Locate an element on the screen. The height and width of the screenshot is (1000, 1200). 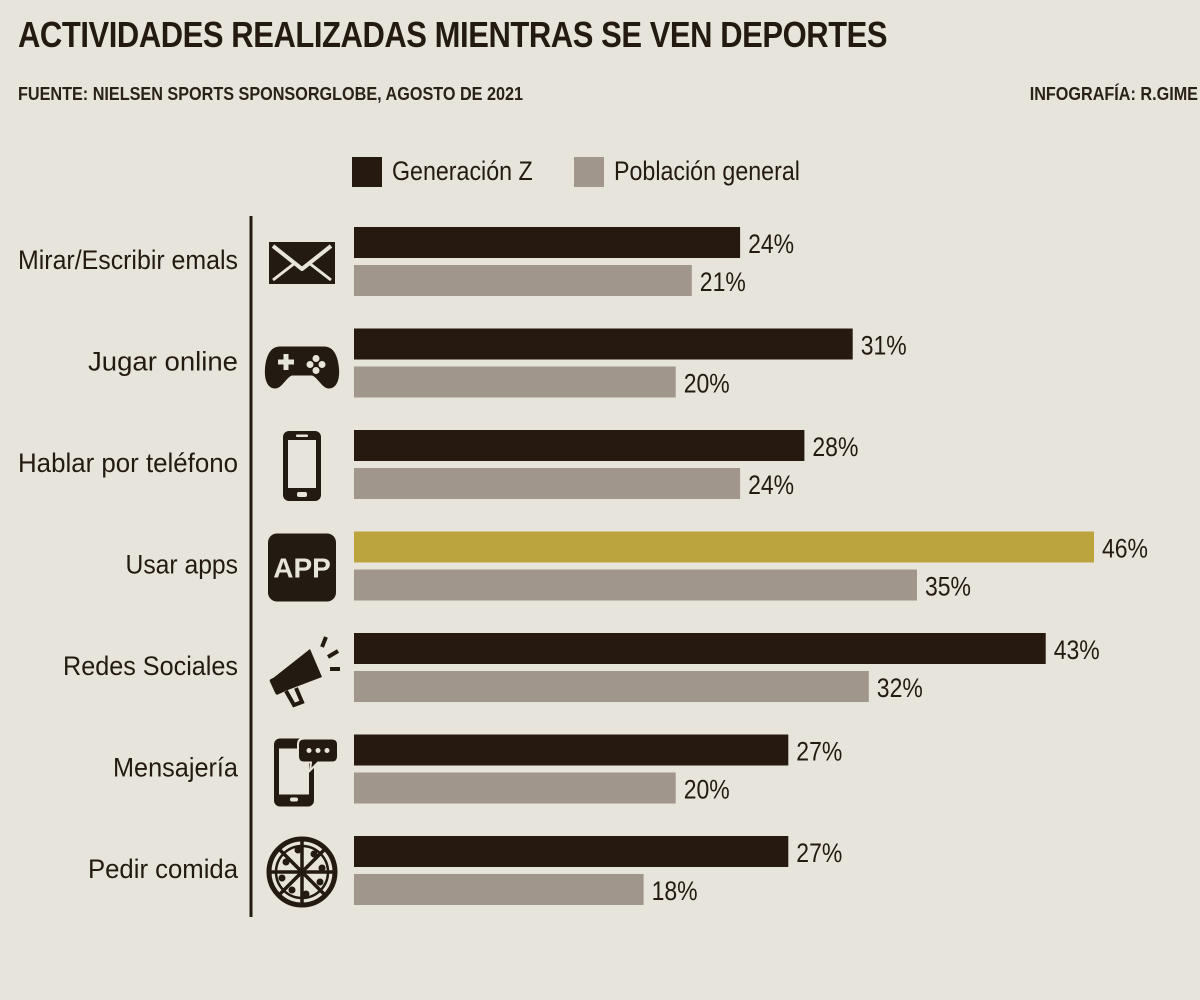
legend-swatch-gen-z is located at coordinates (367, 171).